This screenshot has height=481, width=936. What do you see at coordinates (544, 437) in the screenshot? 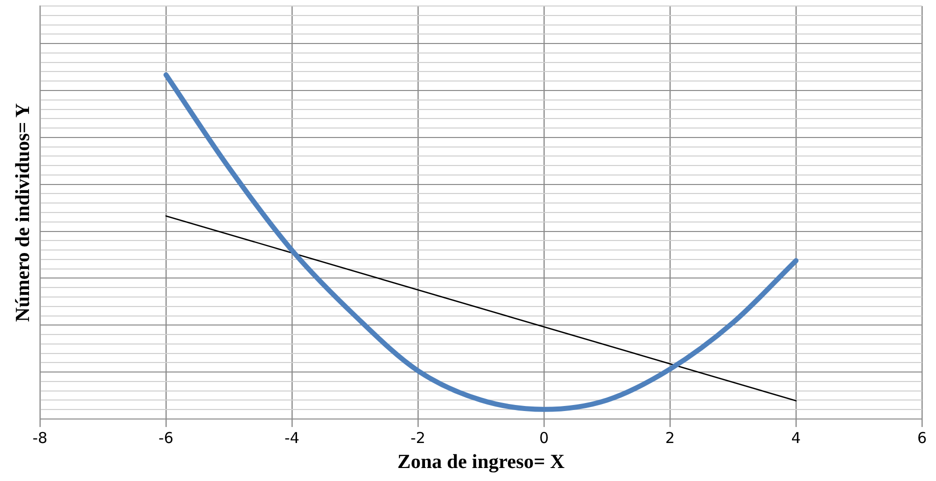
I see `x-tick-label: 0` at bounding box center [544, 437].